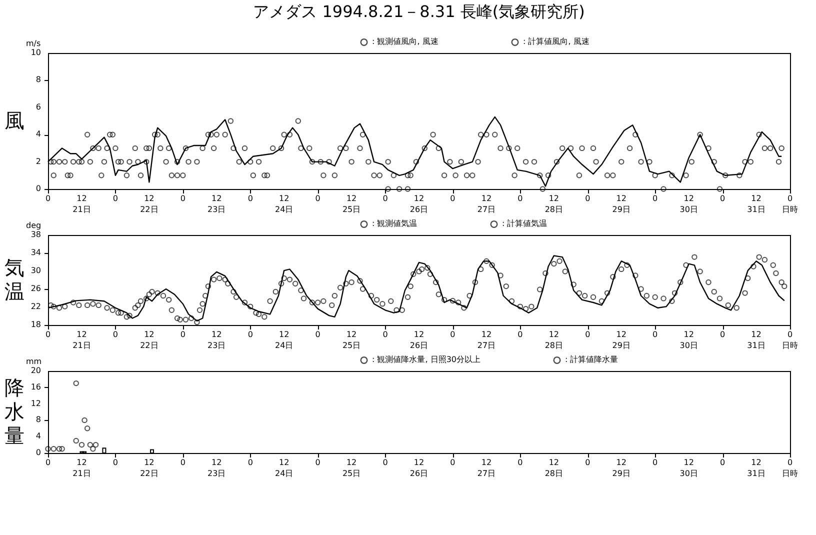 The image size is (816, 535). Describe the element at coordinates (35, 52) in the screenshot. I see `y-tick-label: 10` at that location.